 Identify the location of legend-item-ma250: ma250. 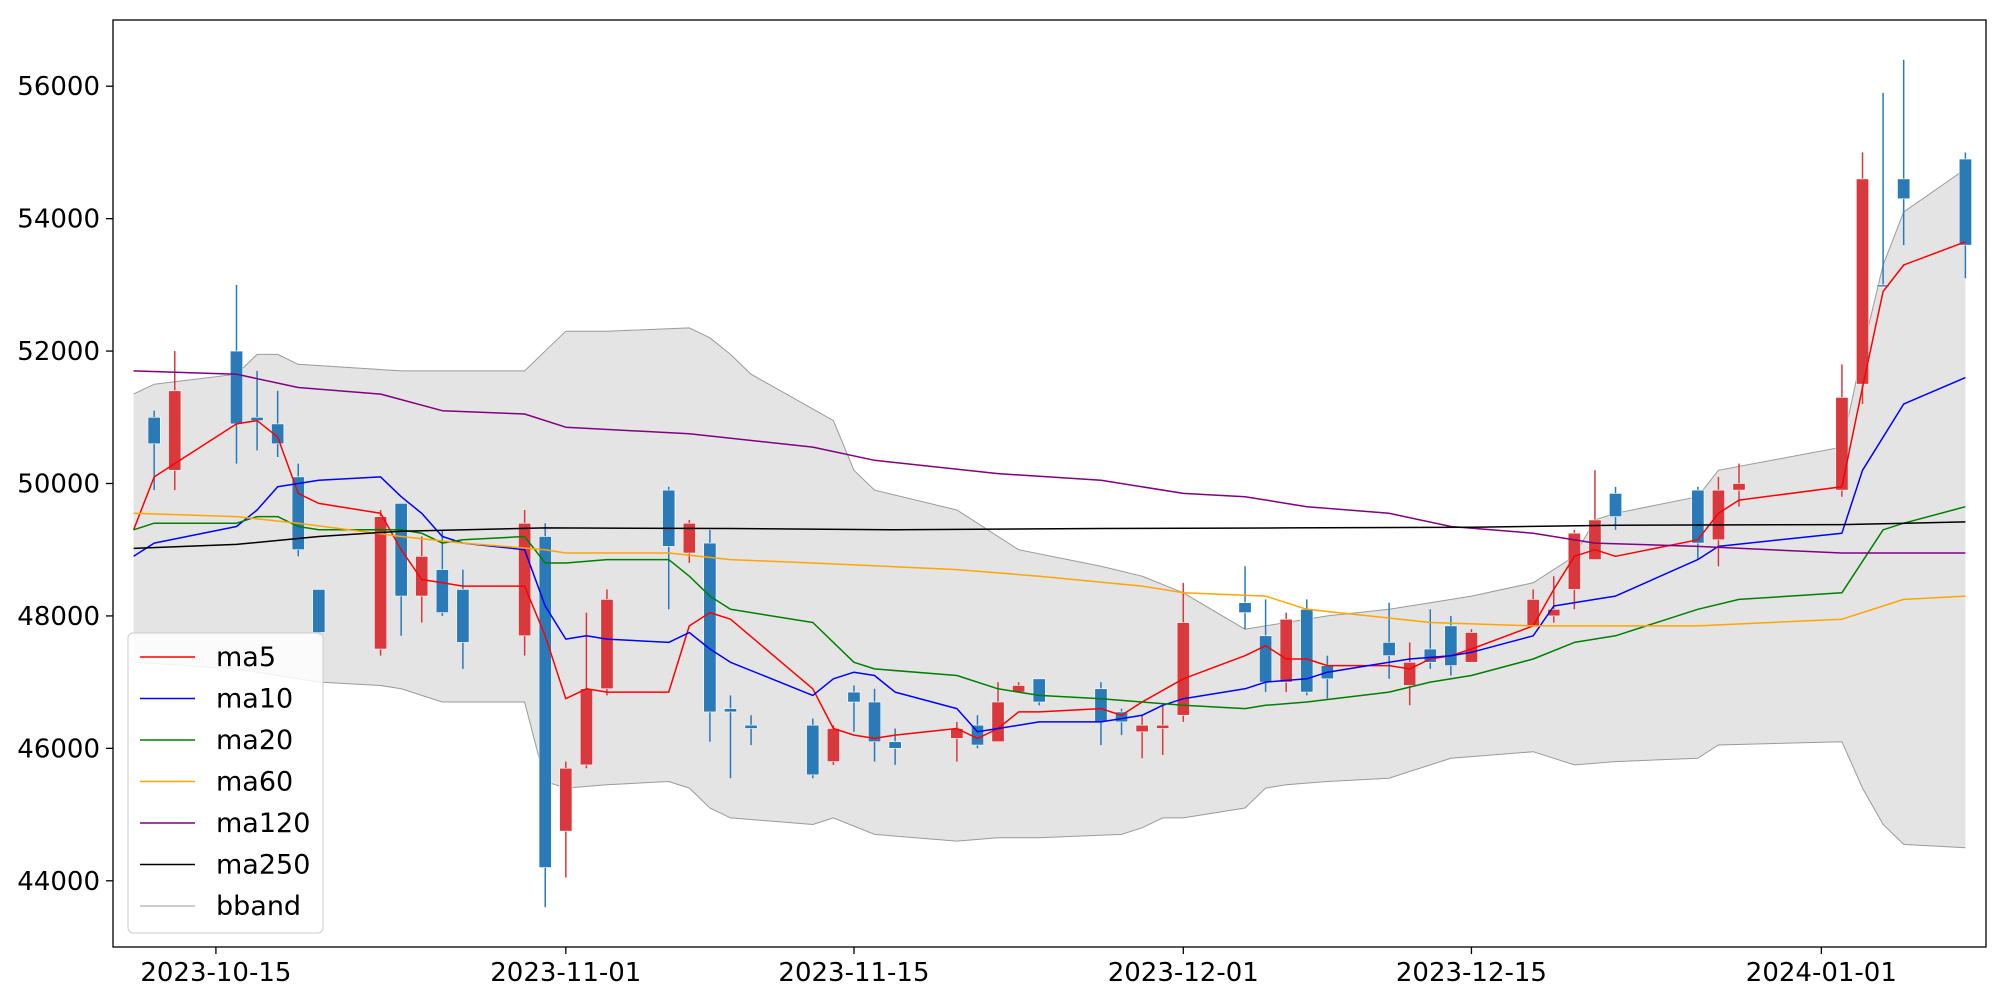
(225, 865).